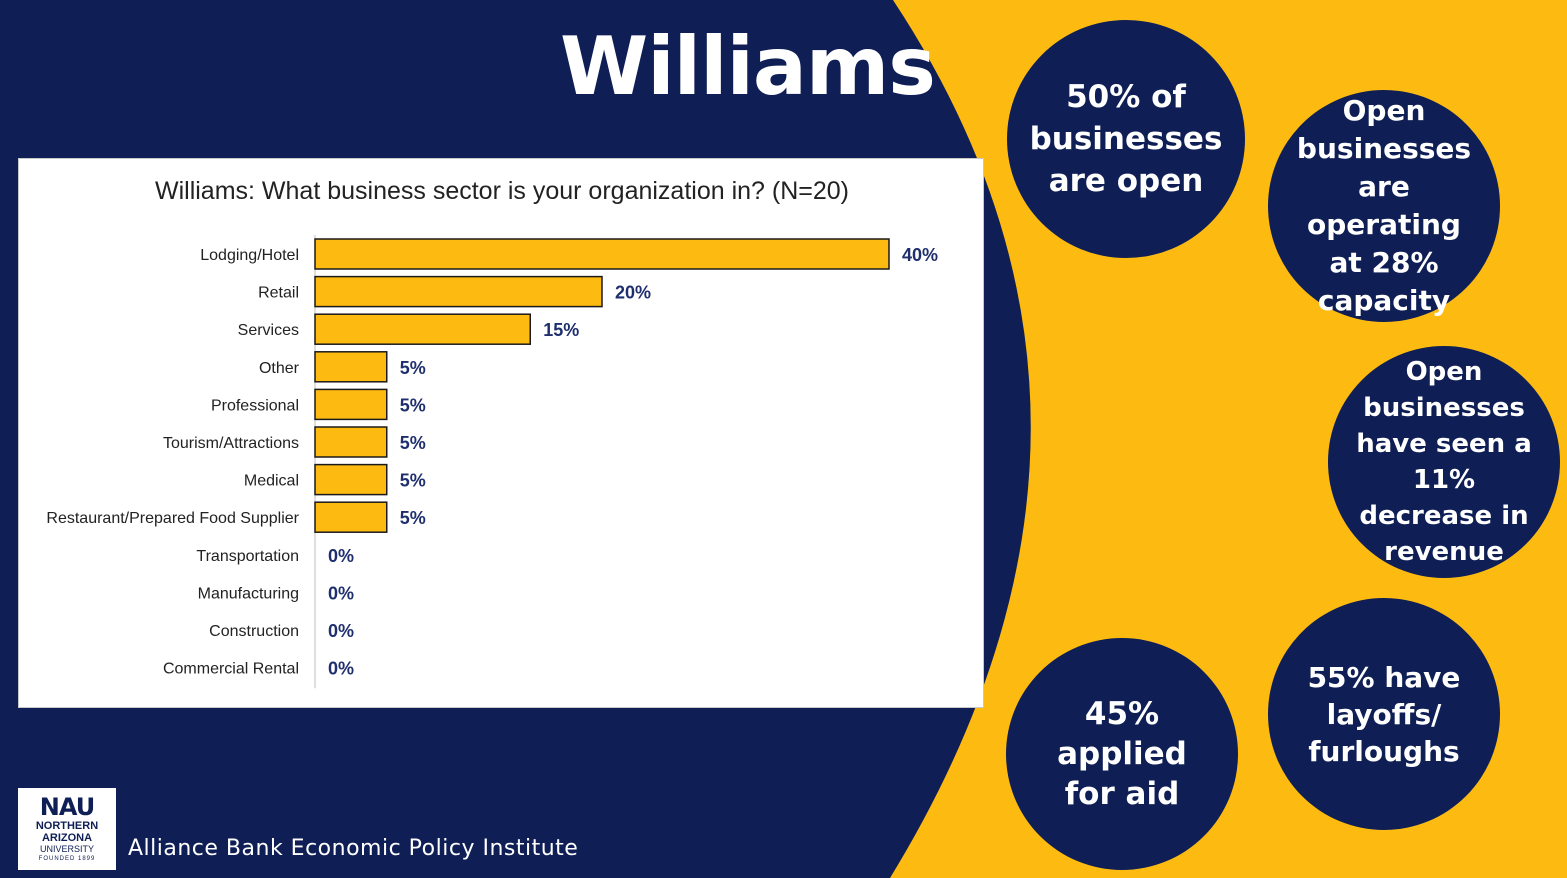  I want to click on category-label: Professional, so click(255, 405).